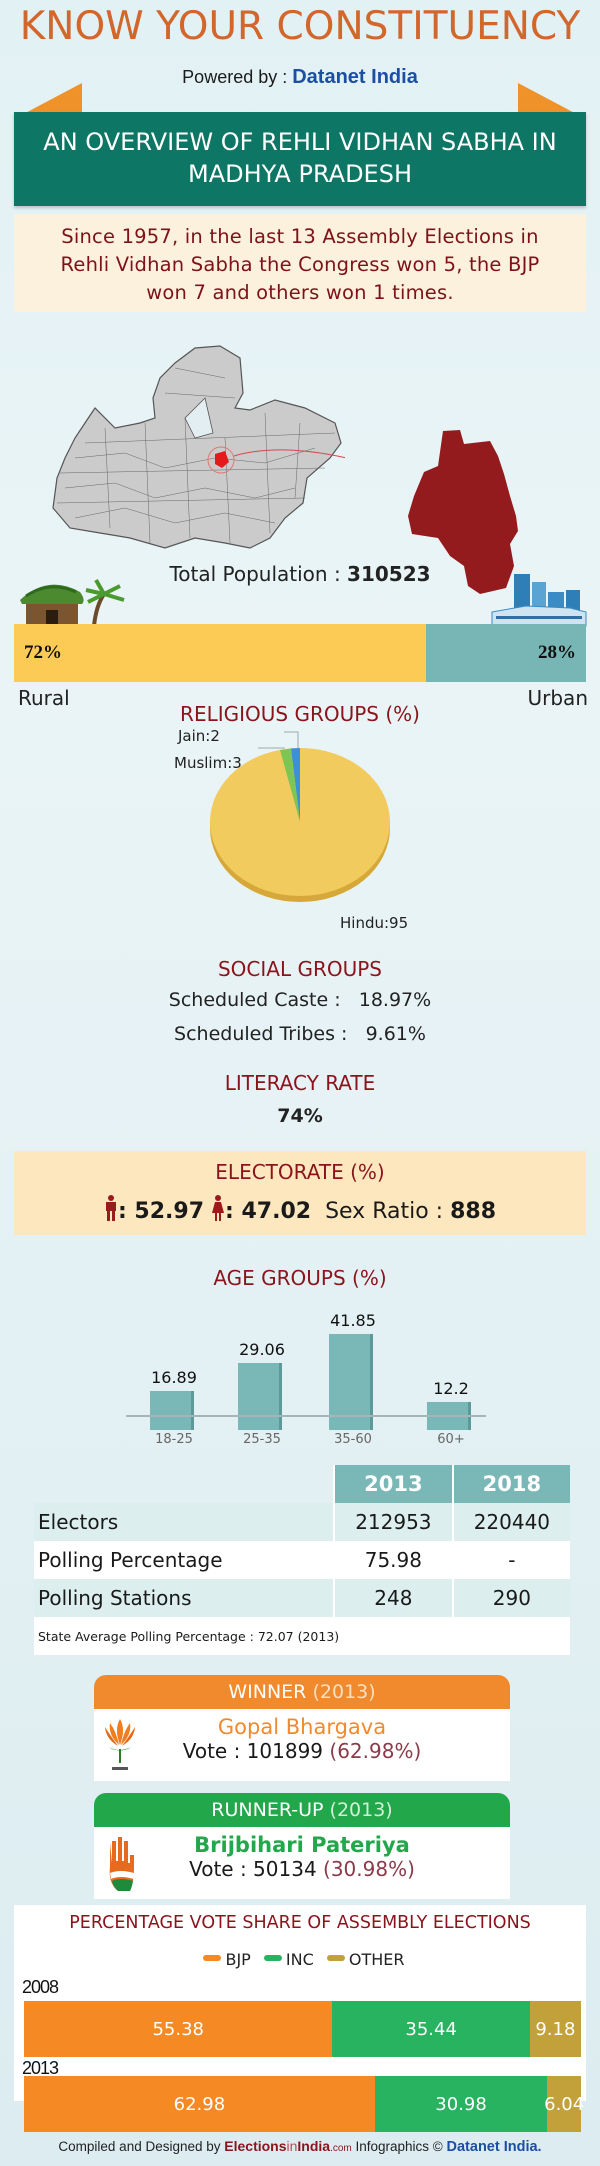 The width and height of the screenshot is (600, 2166). I want to click on social-groups-heading: SOCIAL GROUPS, so click(299, 969).